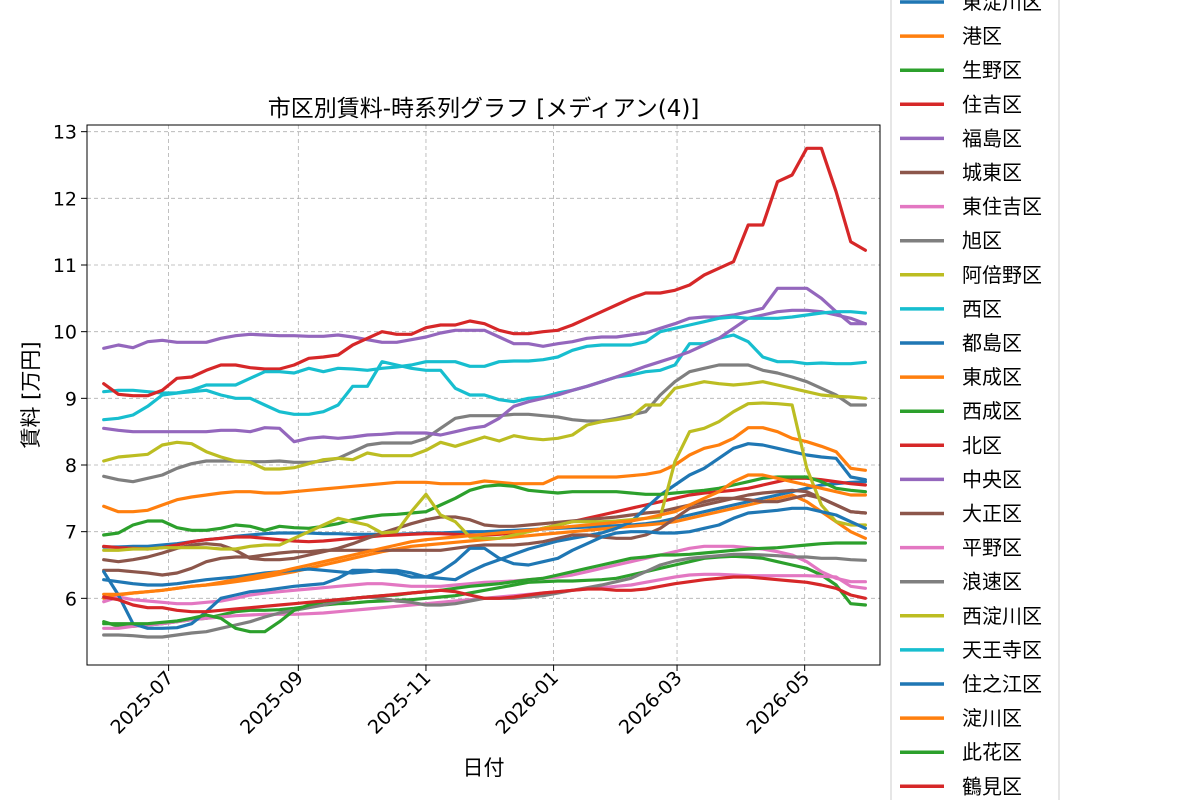 This screenshot has width=1200, height=800. I want to click on series-line-中央区, so click(485, 376).